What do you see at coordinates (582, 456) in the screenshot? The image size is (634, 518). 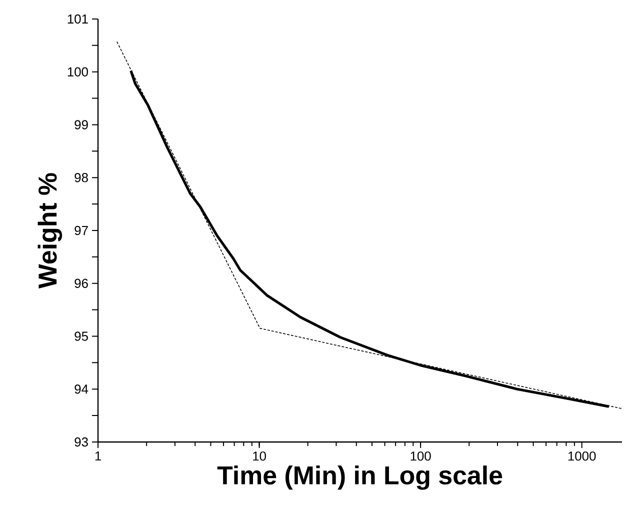 I see `x-tick-label: 1000` at bounding box center [582, 456].